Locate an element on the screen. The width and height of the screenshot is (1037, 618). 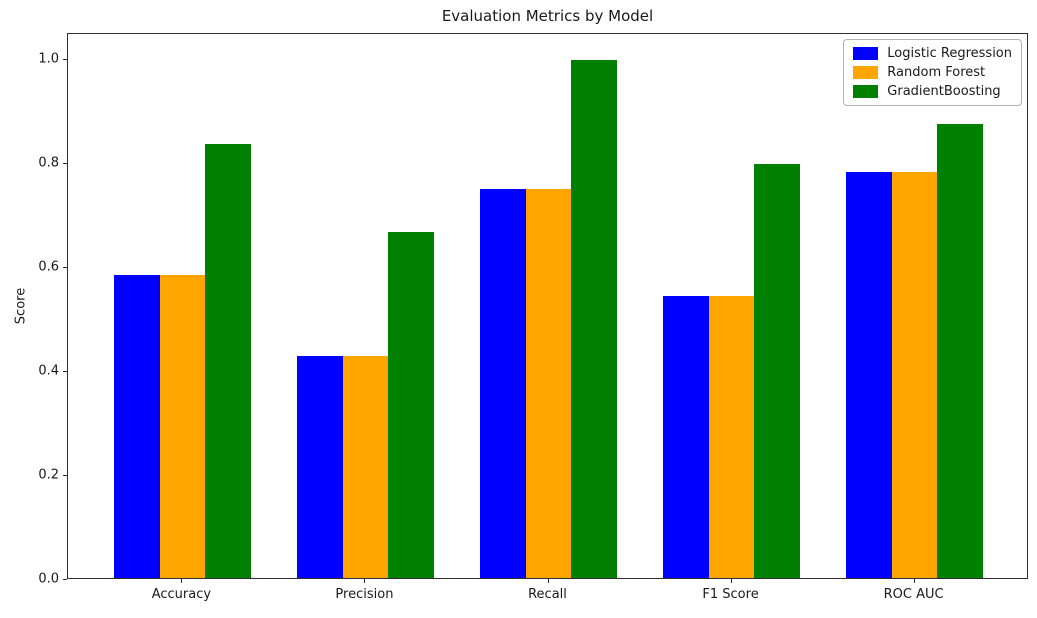
x-tick-mark-precision is located at coordinates (365, 581).